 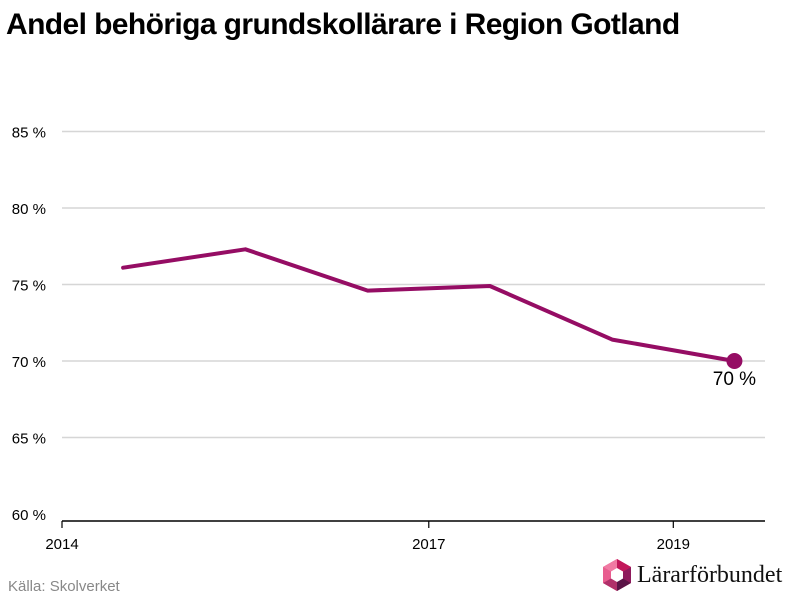 I want to click on data-label: 70 %, so click(x=734, y=379).